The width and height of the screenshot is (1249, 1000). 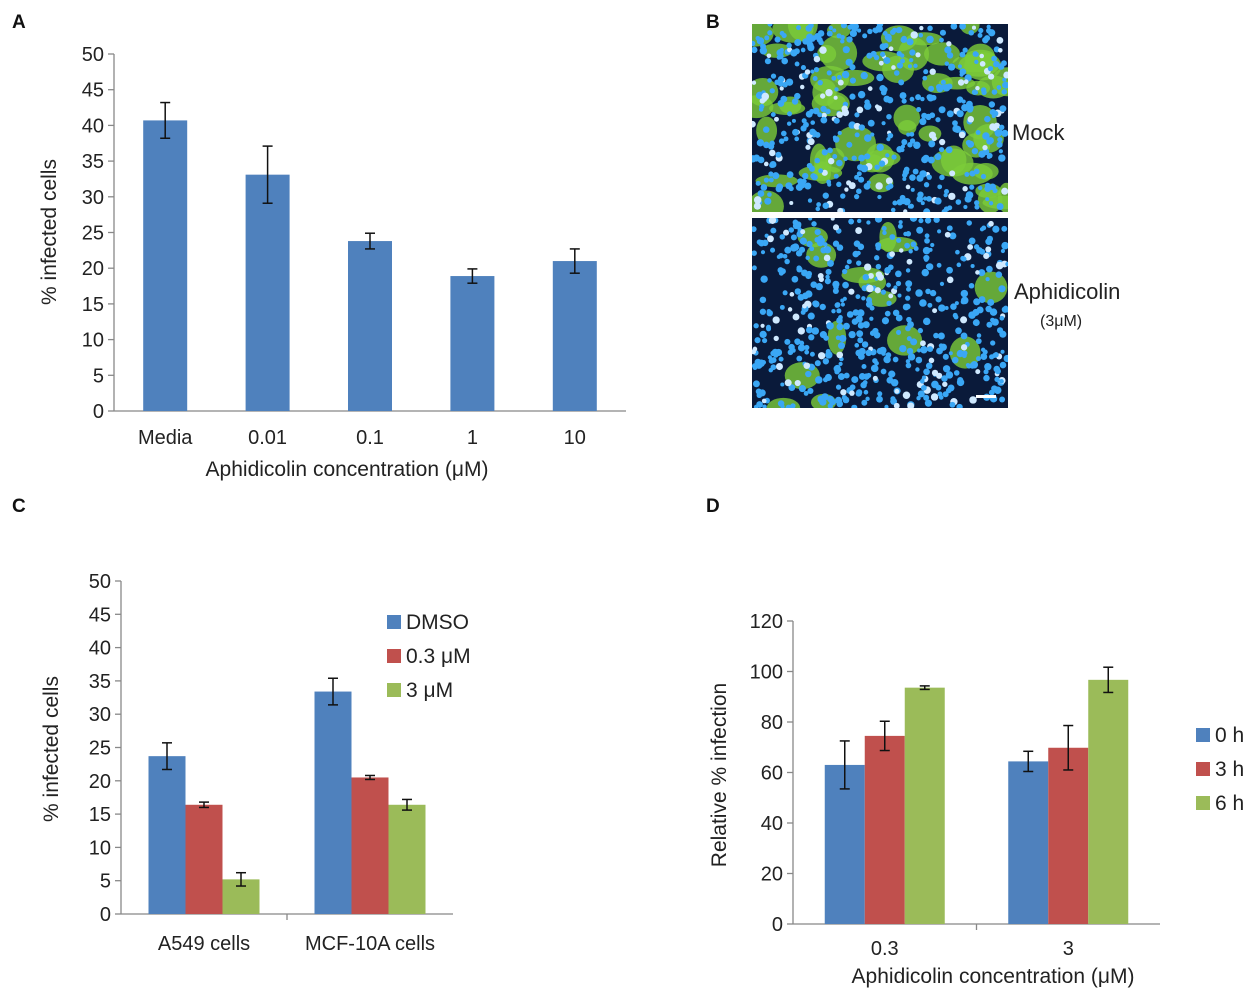 What do you see at coordinates (1028, 842) in the screenshot?
I see `bar` at bounding box center [1028, 842].